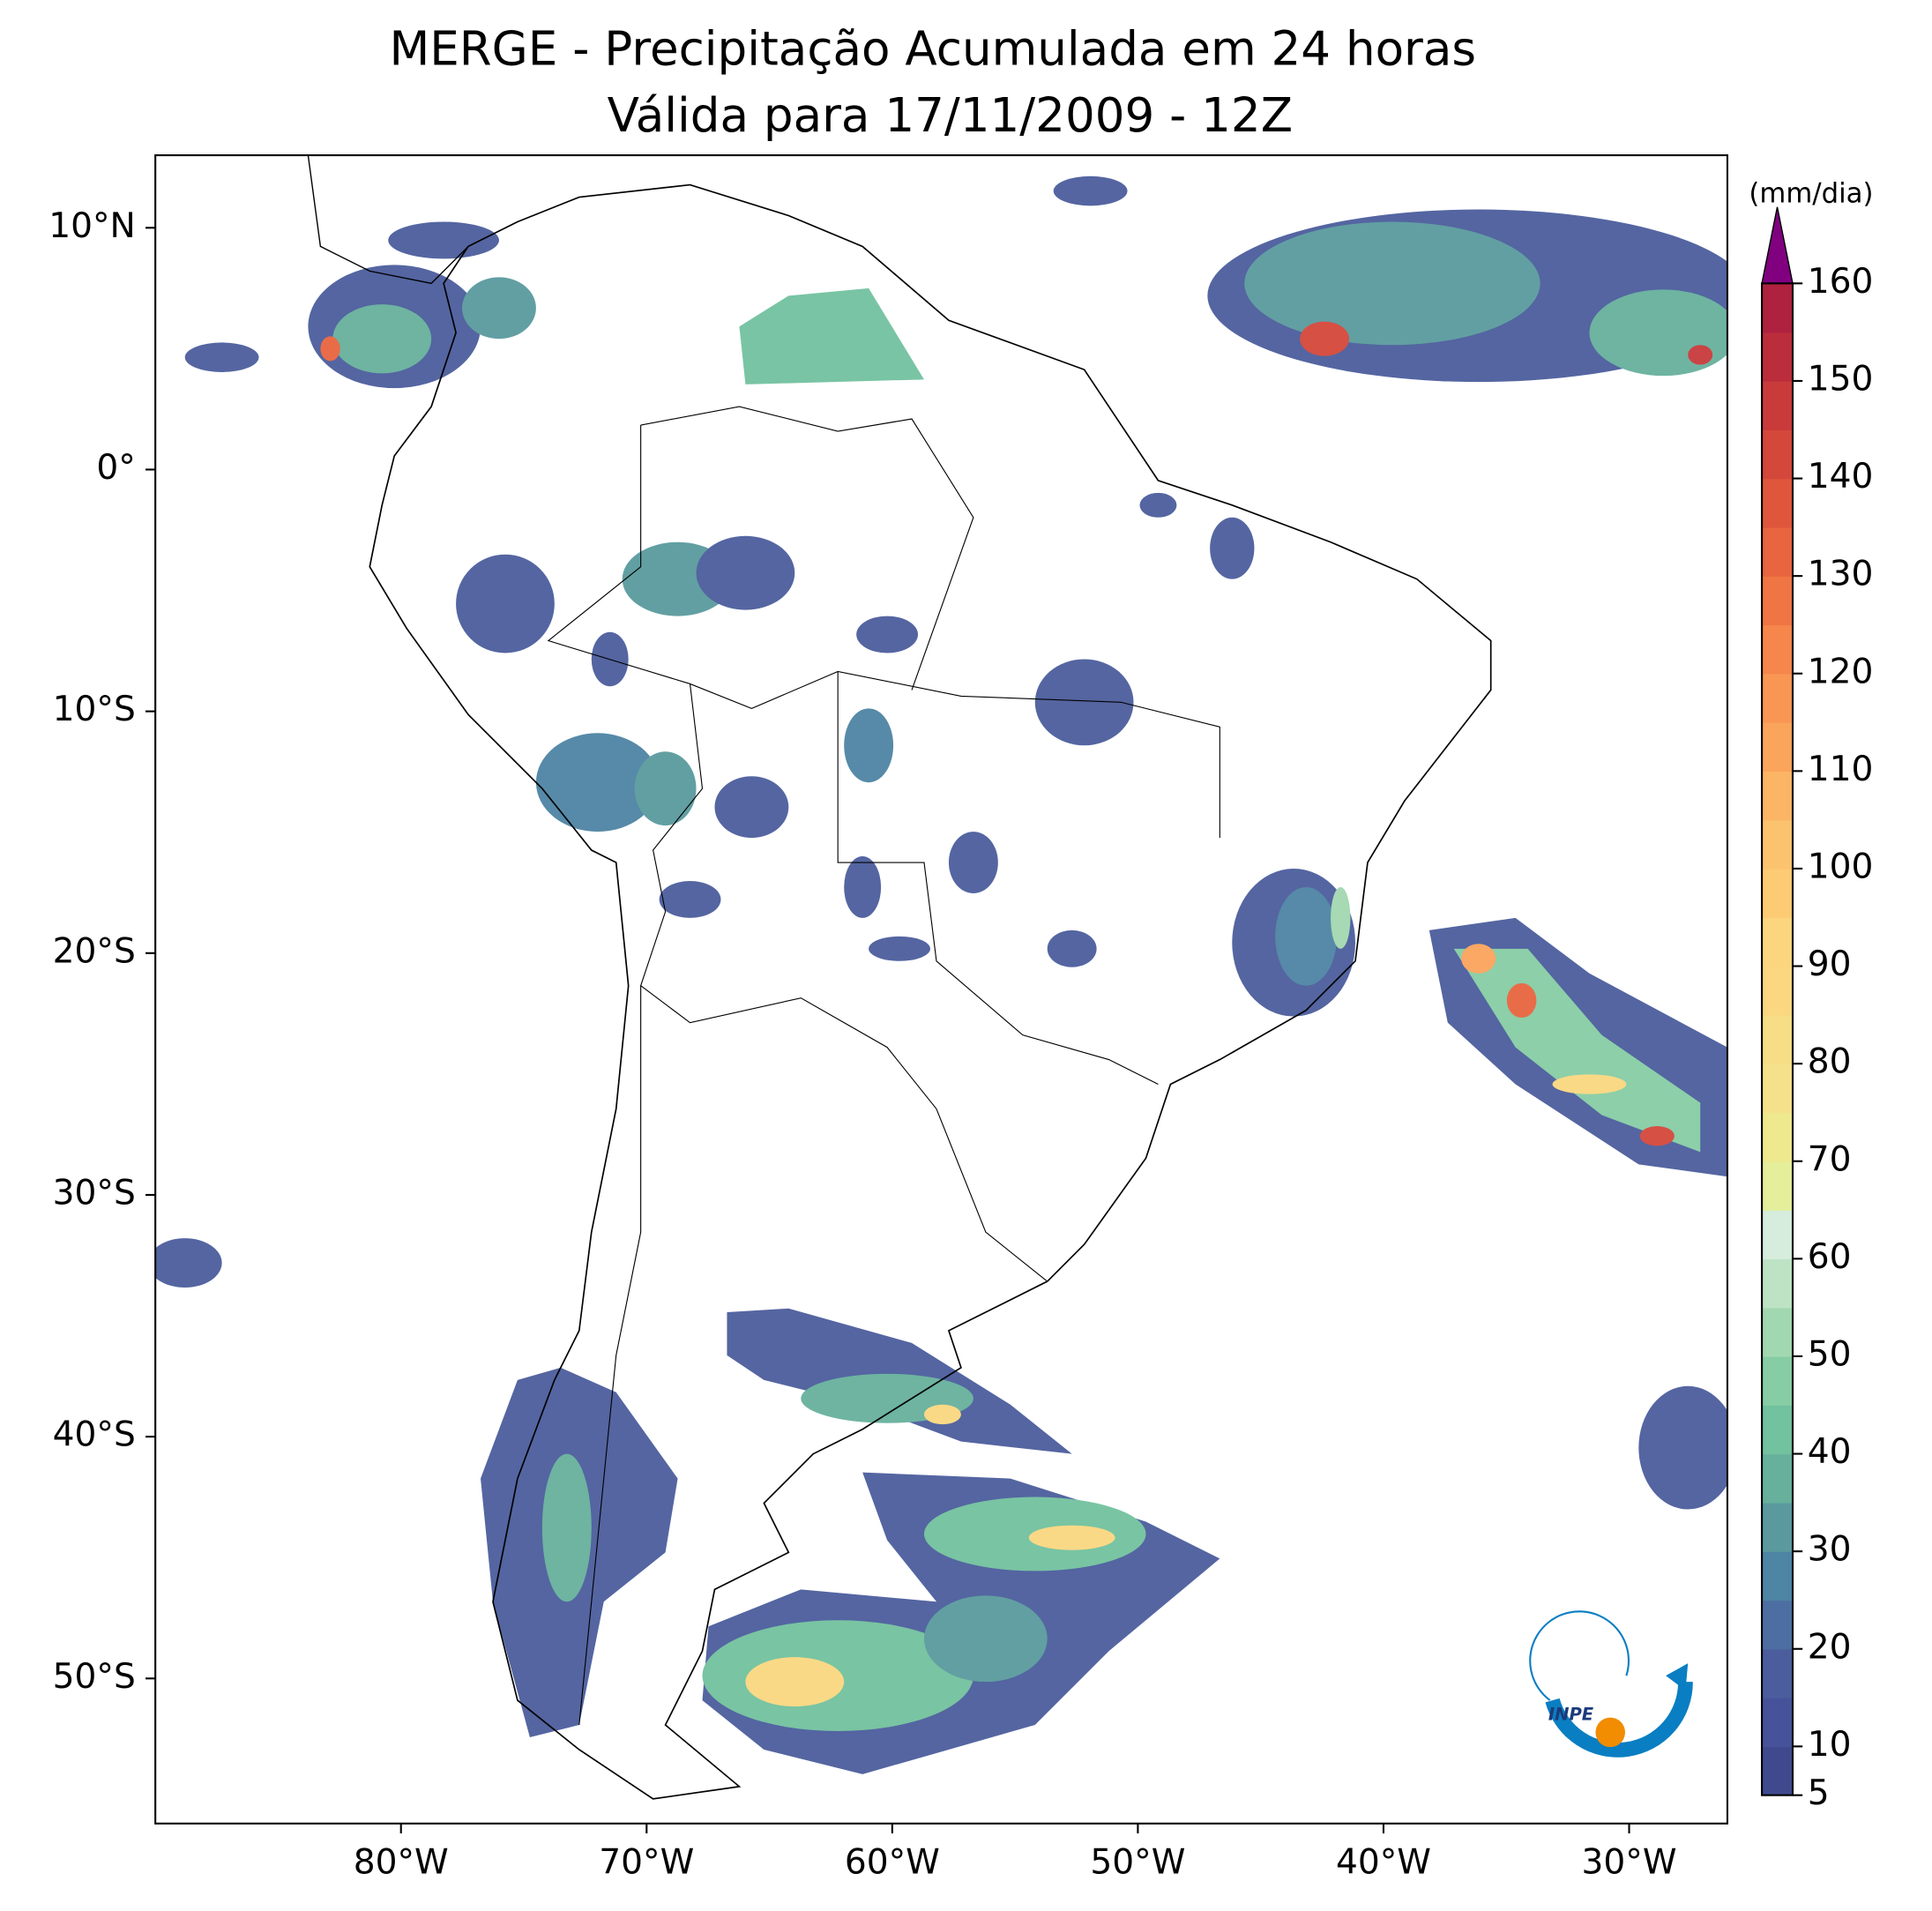 The height and width of the screenshot is (1911, 1932). I want to click on colorbar-tick-label: 30, so click(1830, 1550).